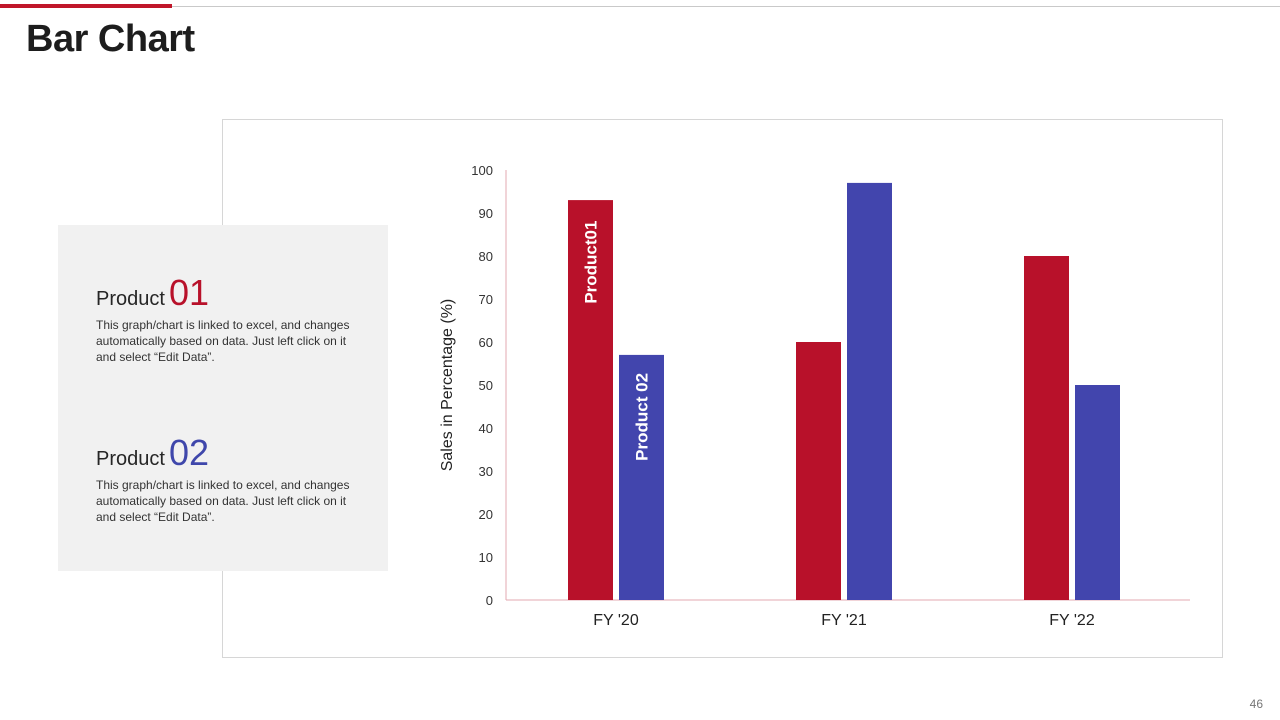  I want to click on y-tick-label: 100, so click(482, 170).